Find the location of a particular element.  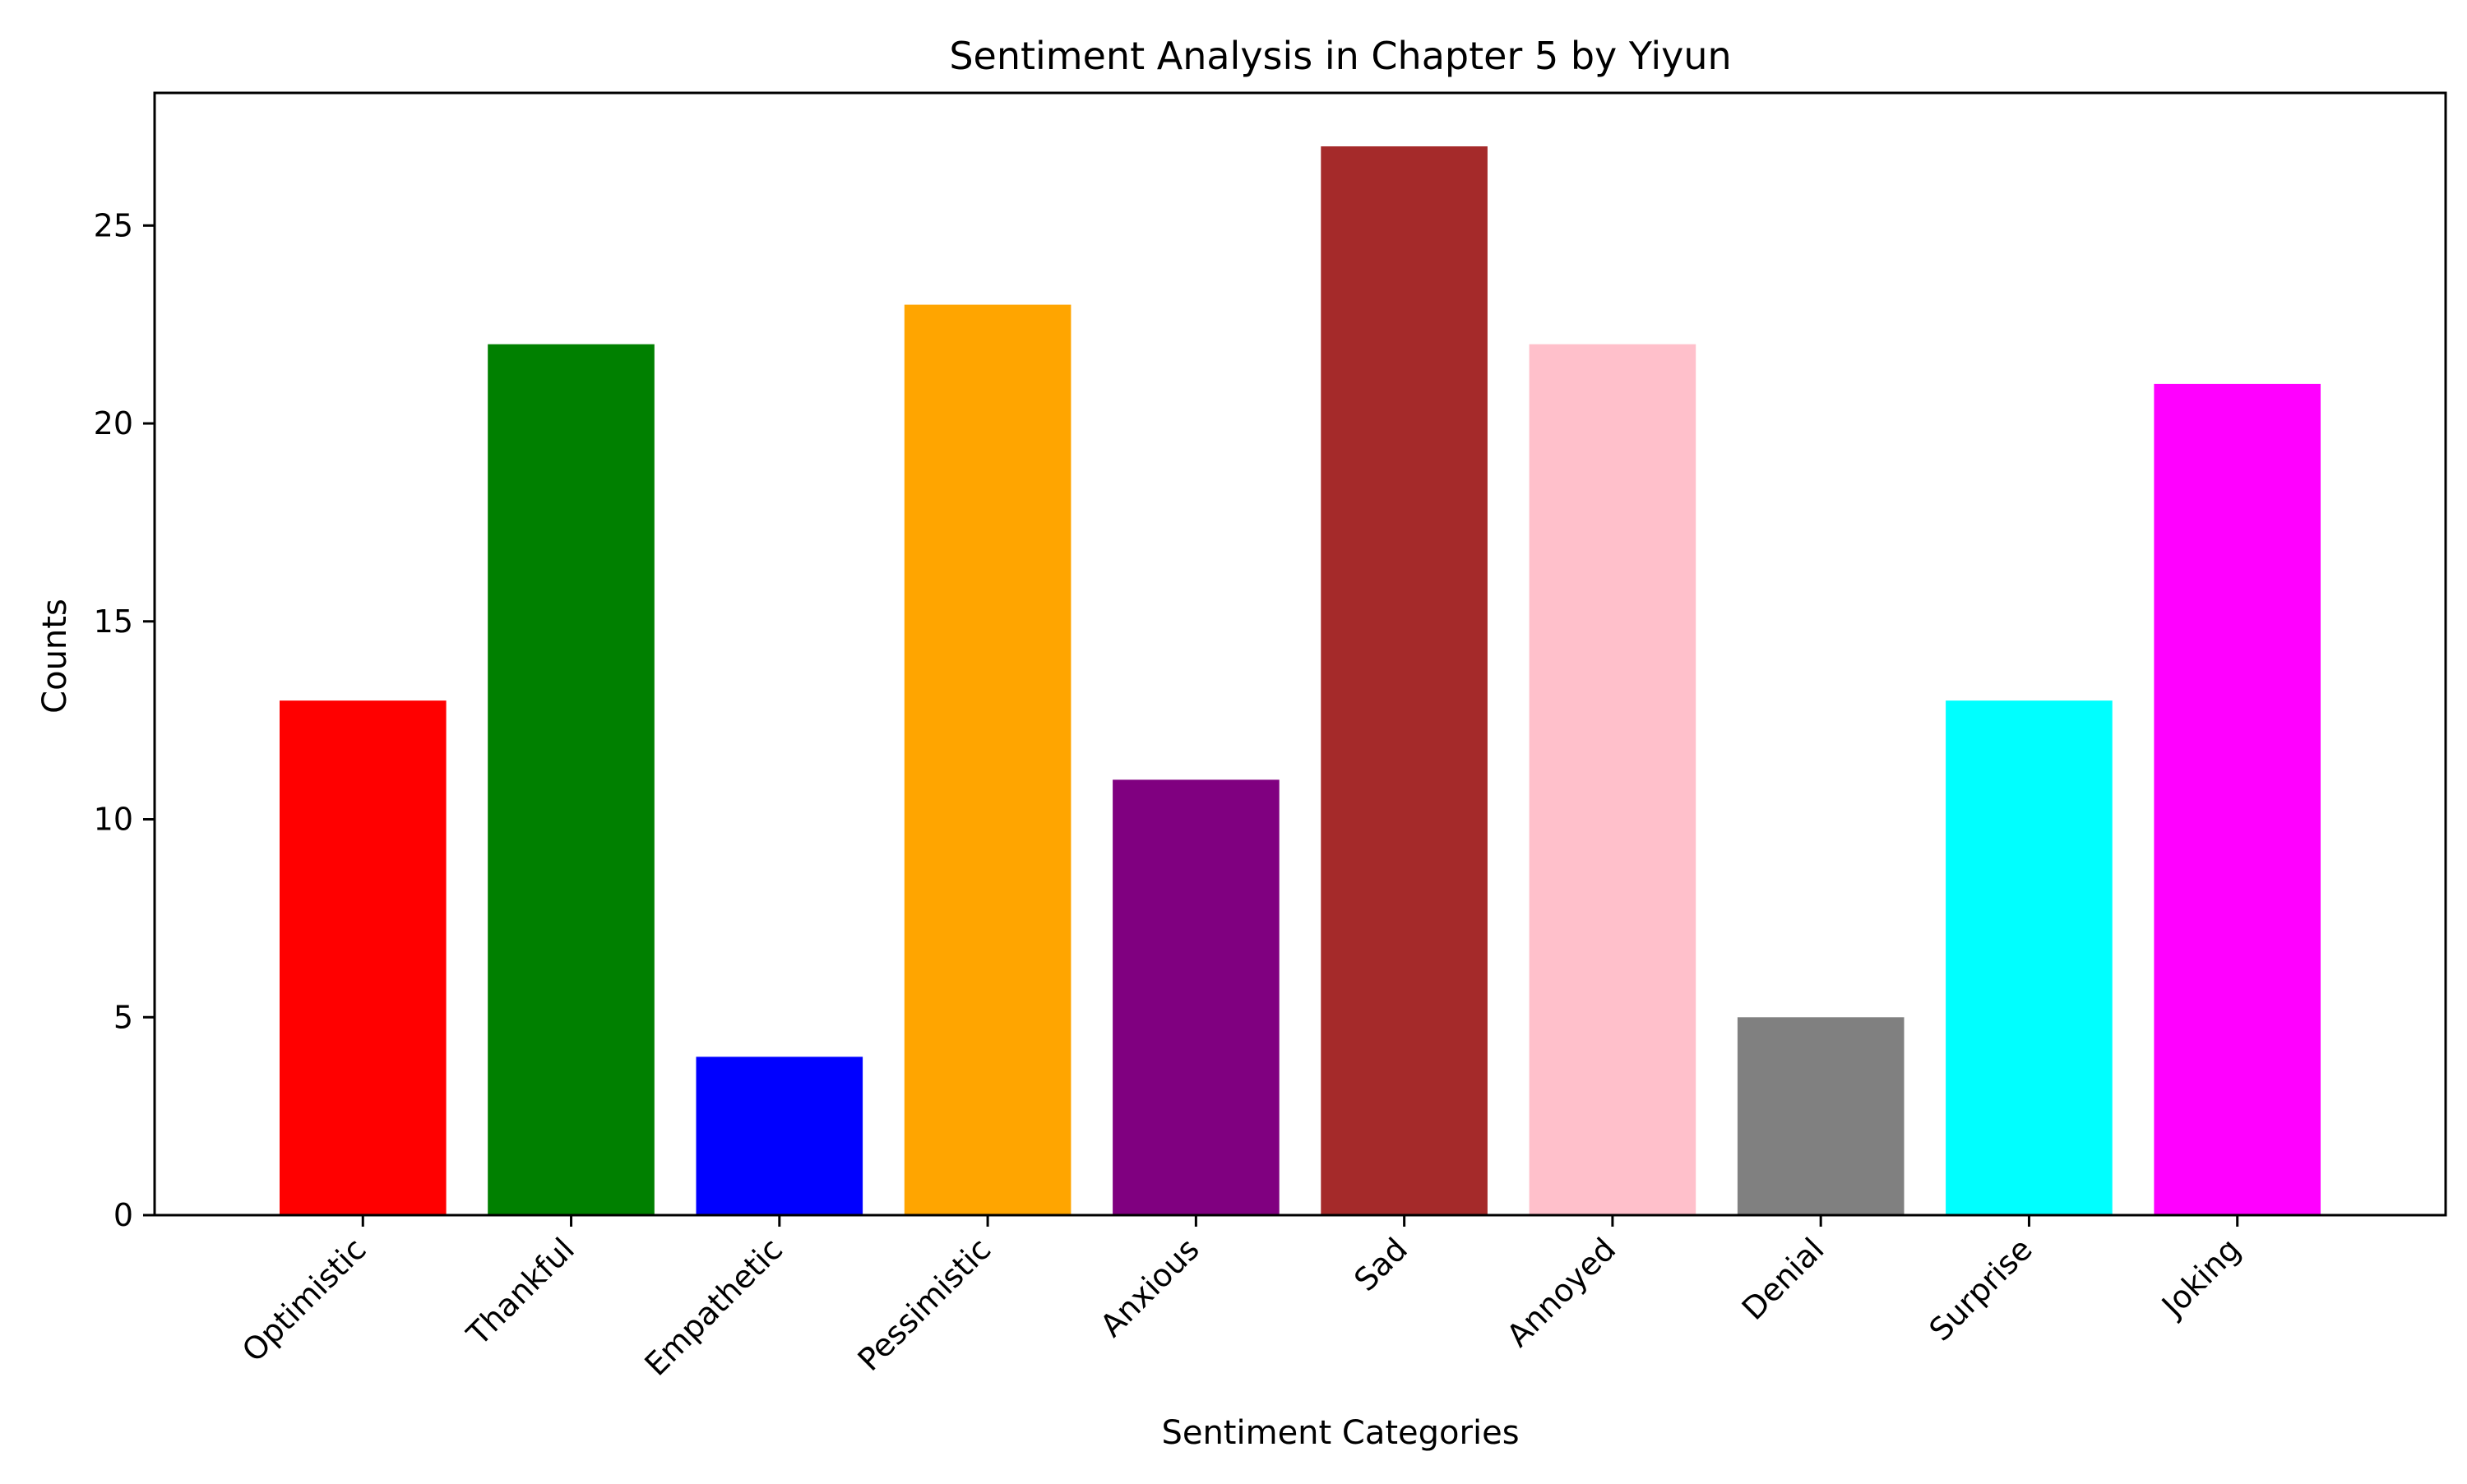

x-tick-label: Joking is located at coordinates (2200, 1278).